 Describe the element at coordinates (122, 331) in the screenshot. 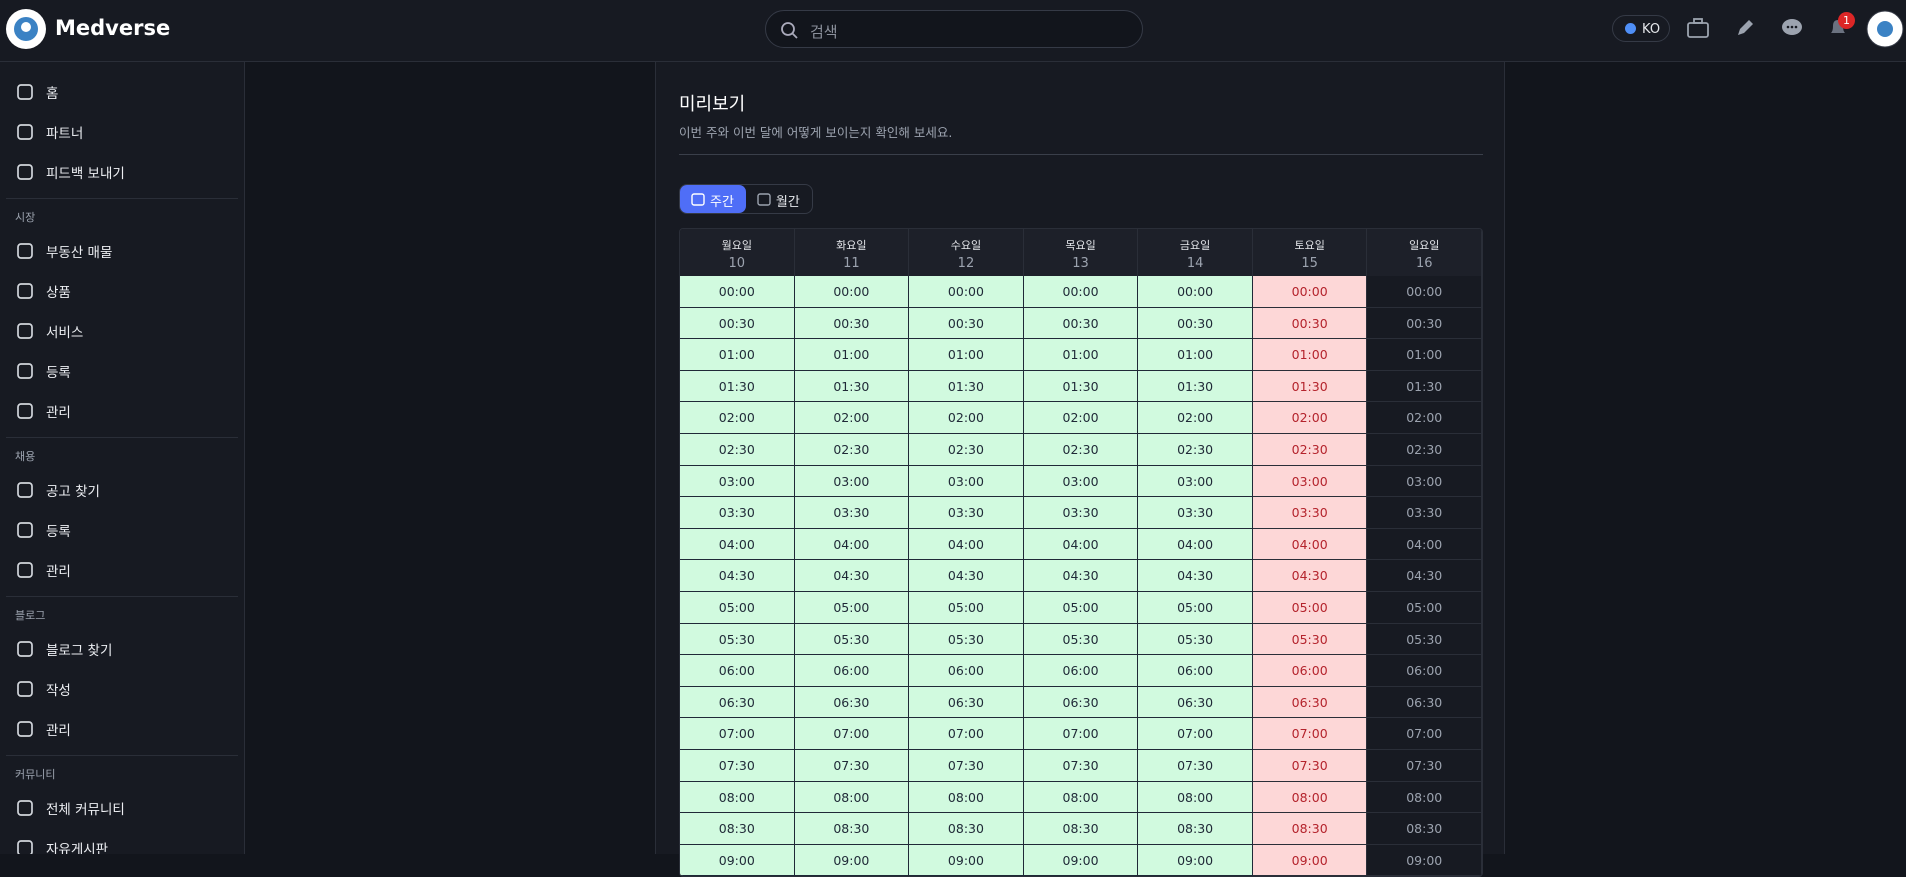

I see `nav-item: 서비스` at that location.